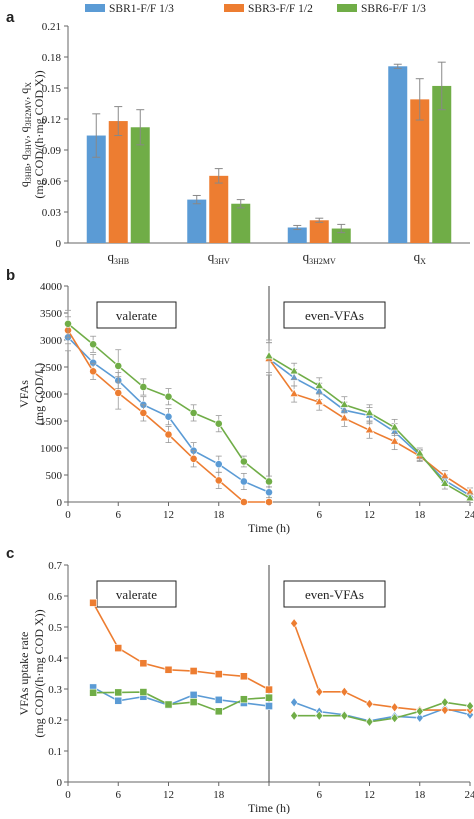 The height and width of the screenshot is (819, 474). Describe the element at coordinates (51, 314) in the screenshot. I see `y-tick-label: 3500` at that location.